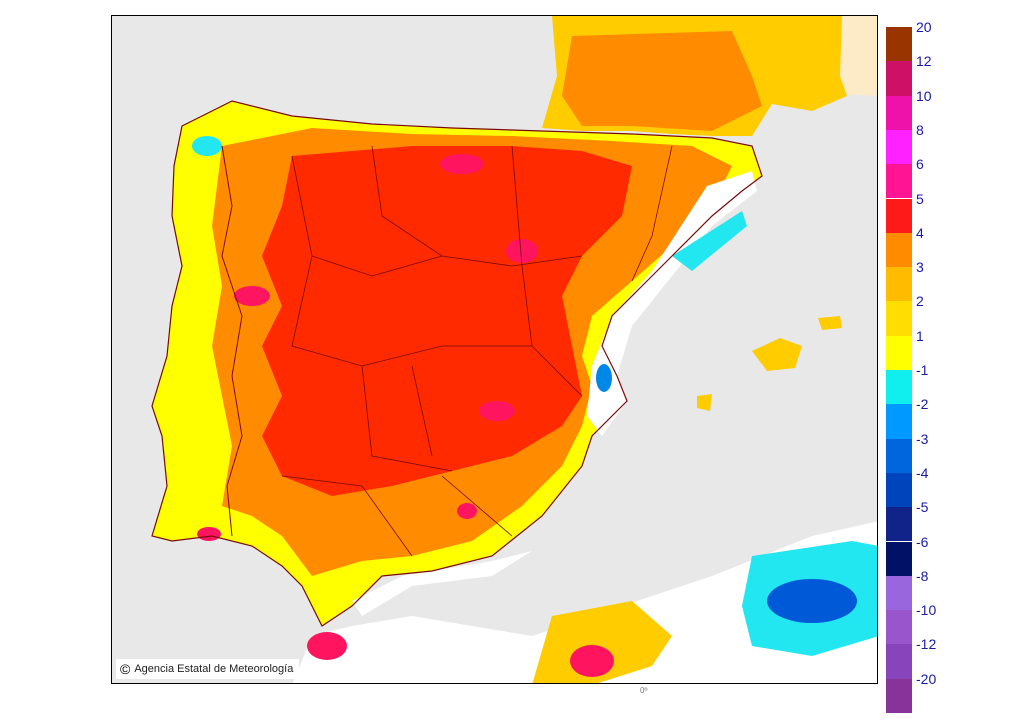  What do you see at coordinates (830, 323) in the screenshot?
I see `menorca-land` at bounding box center [830, 323].